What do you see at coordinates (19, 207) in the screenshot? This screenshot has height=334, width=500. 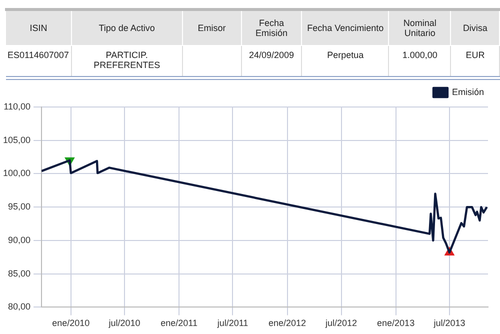 I see `y-tick-label: 95,00` at bounding box center [19, 207].